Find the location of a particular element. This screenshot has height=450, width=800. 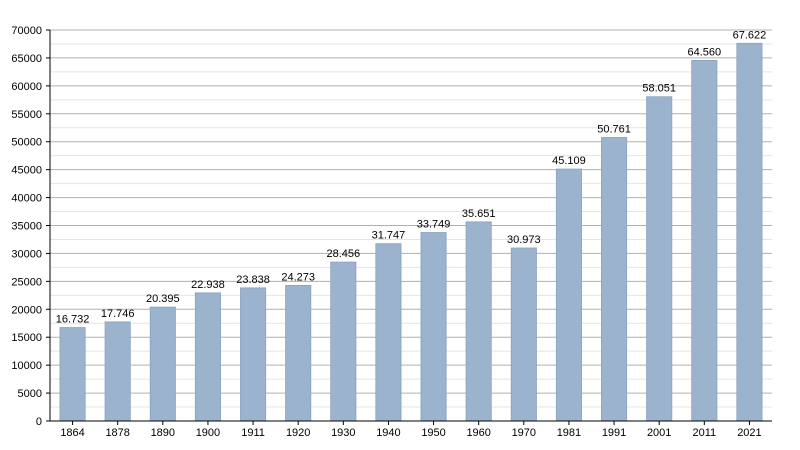

x-tick-label: 1960 is located at coordinates (478, 433).